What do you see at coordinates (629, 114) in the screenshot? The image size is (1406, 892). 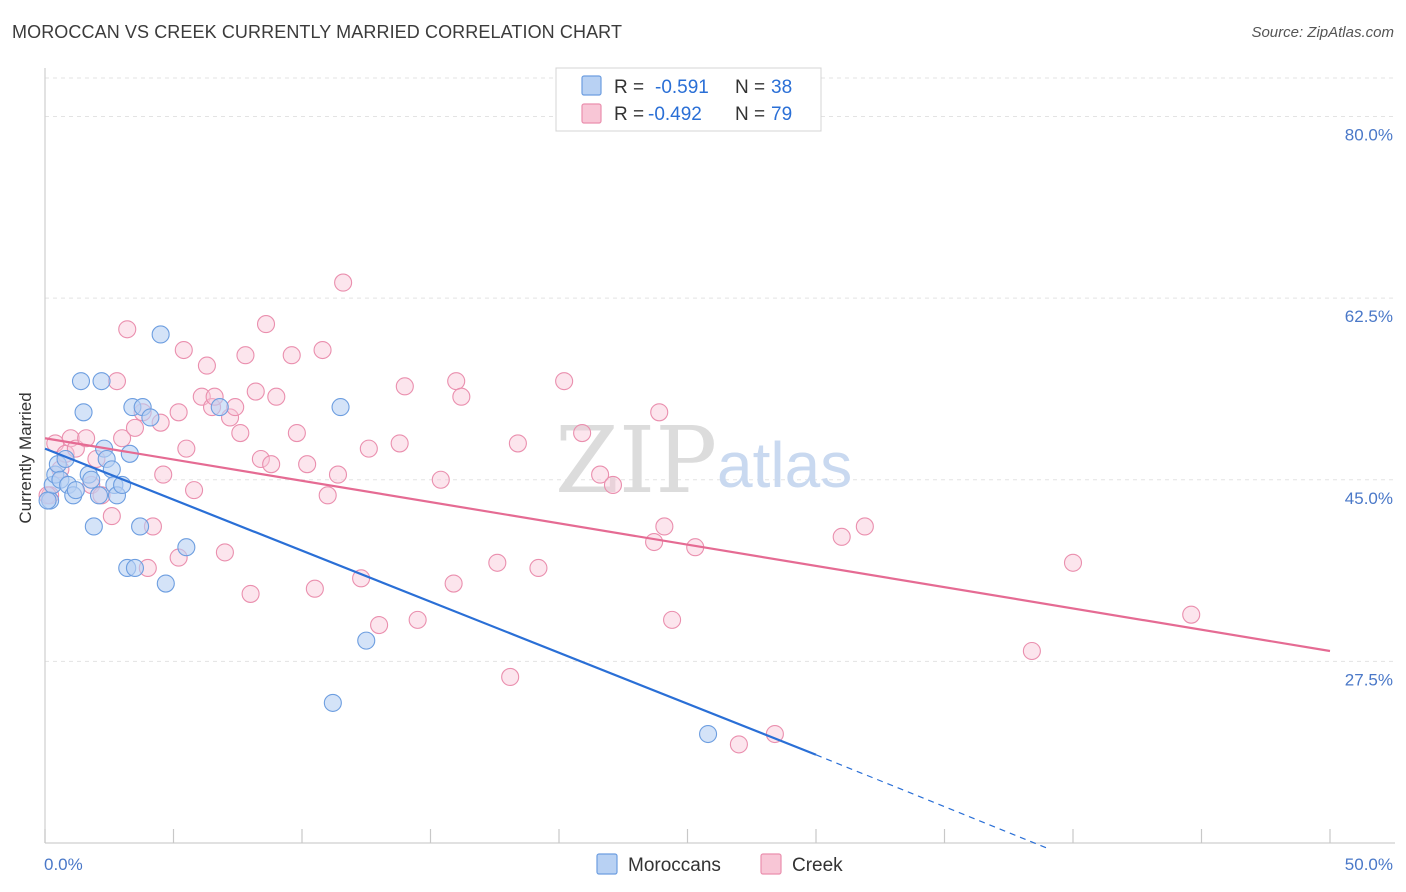 I see `legend-r-label-2: R =` at bounding box center [629, 114].